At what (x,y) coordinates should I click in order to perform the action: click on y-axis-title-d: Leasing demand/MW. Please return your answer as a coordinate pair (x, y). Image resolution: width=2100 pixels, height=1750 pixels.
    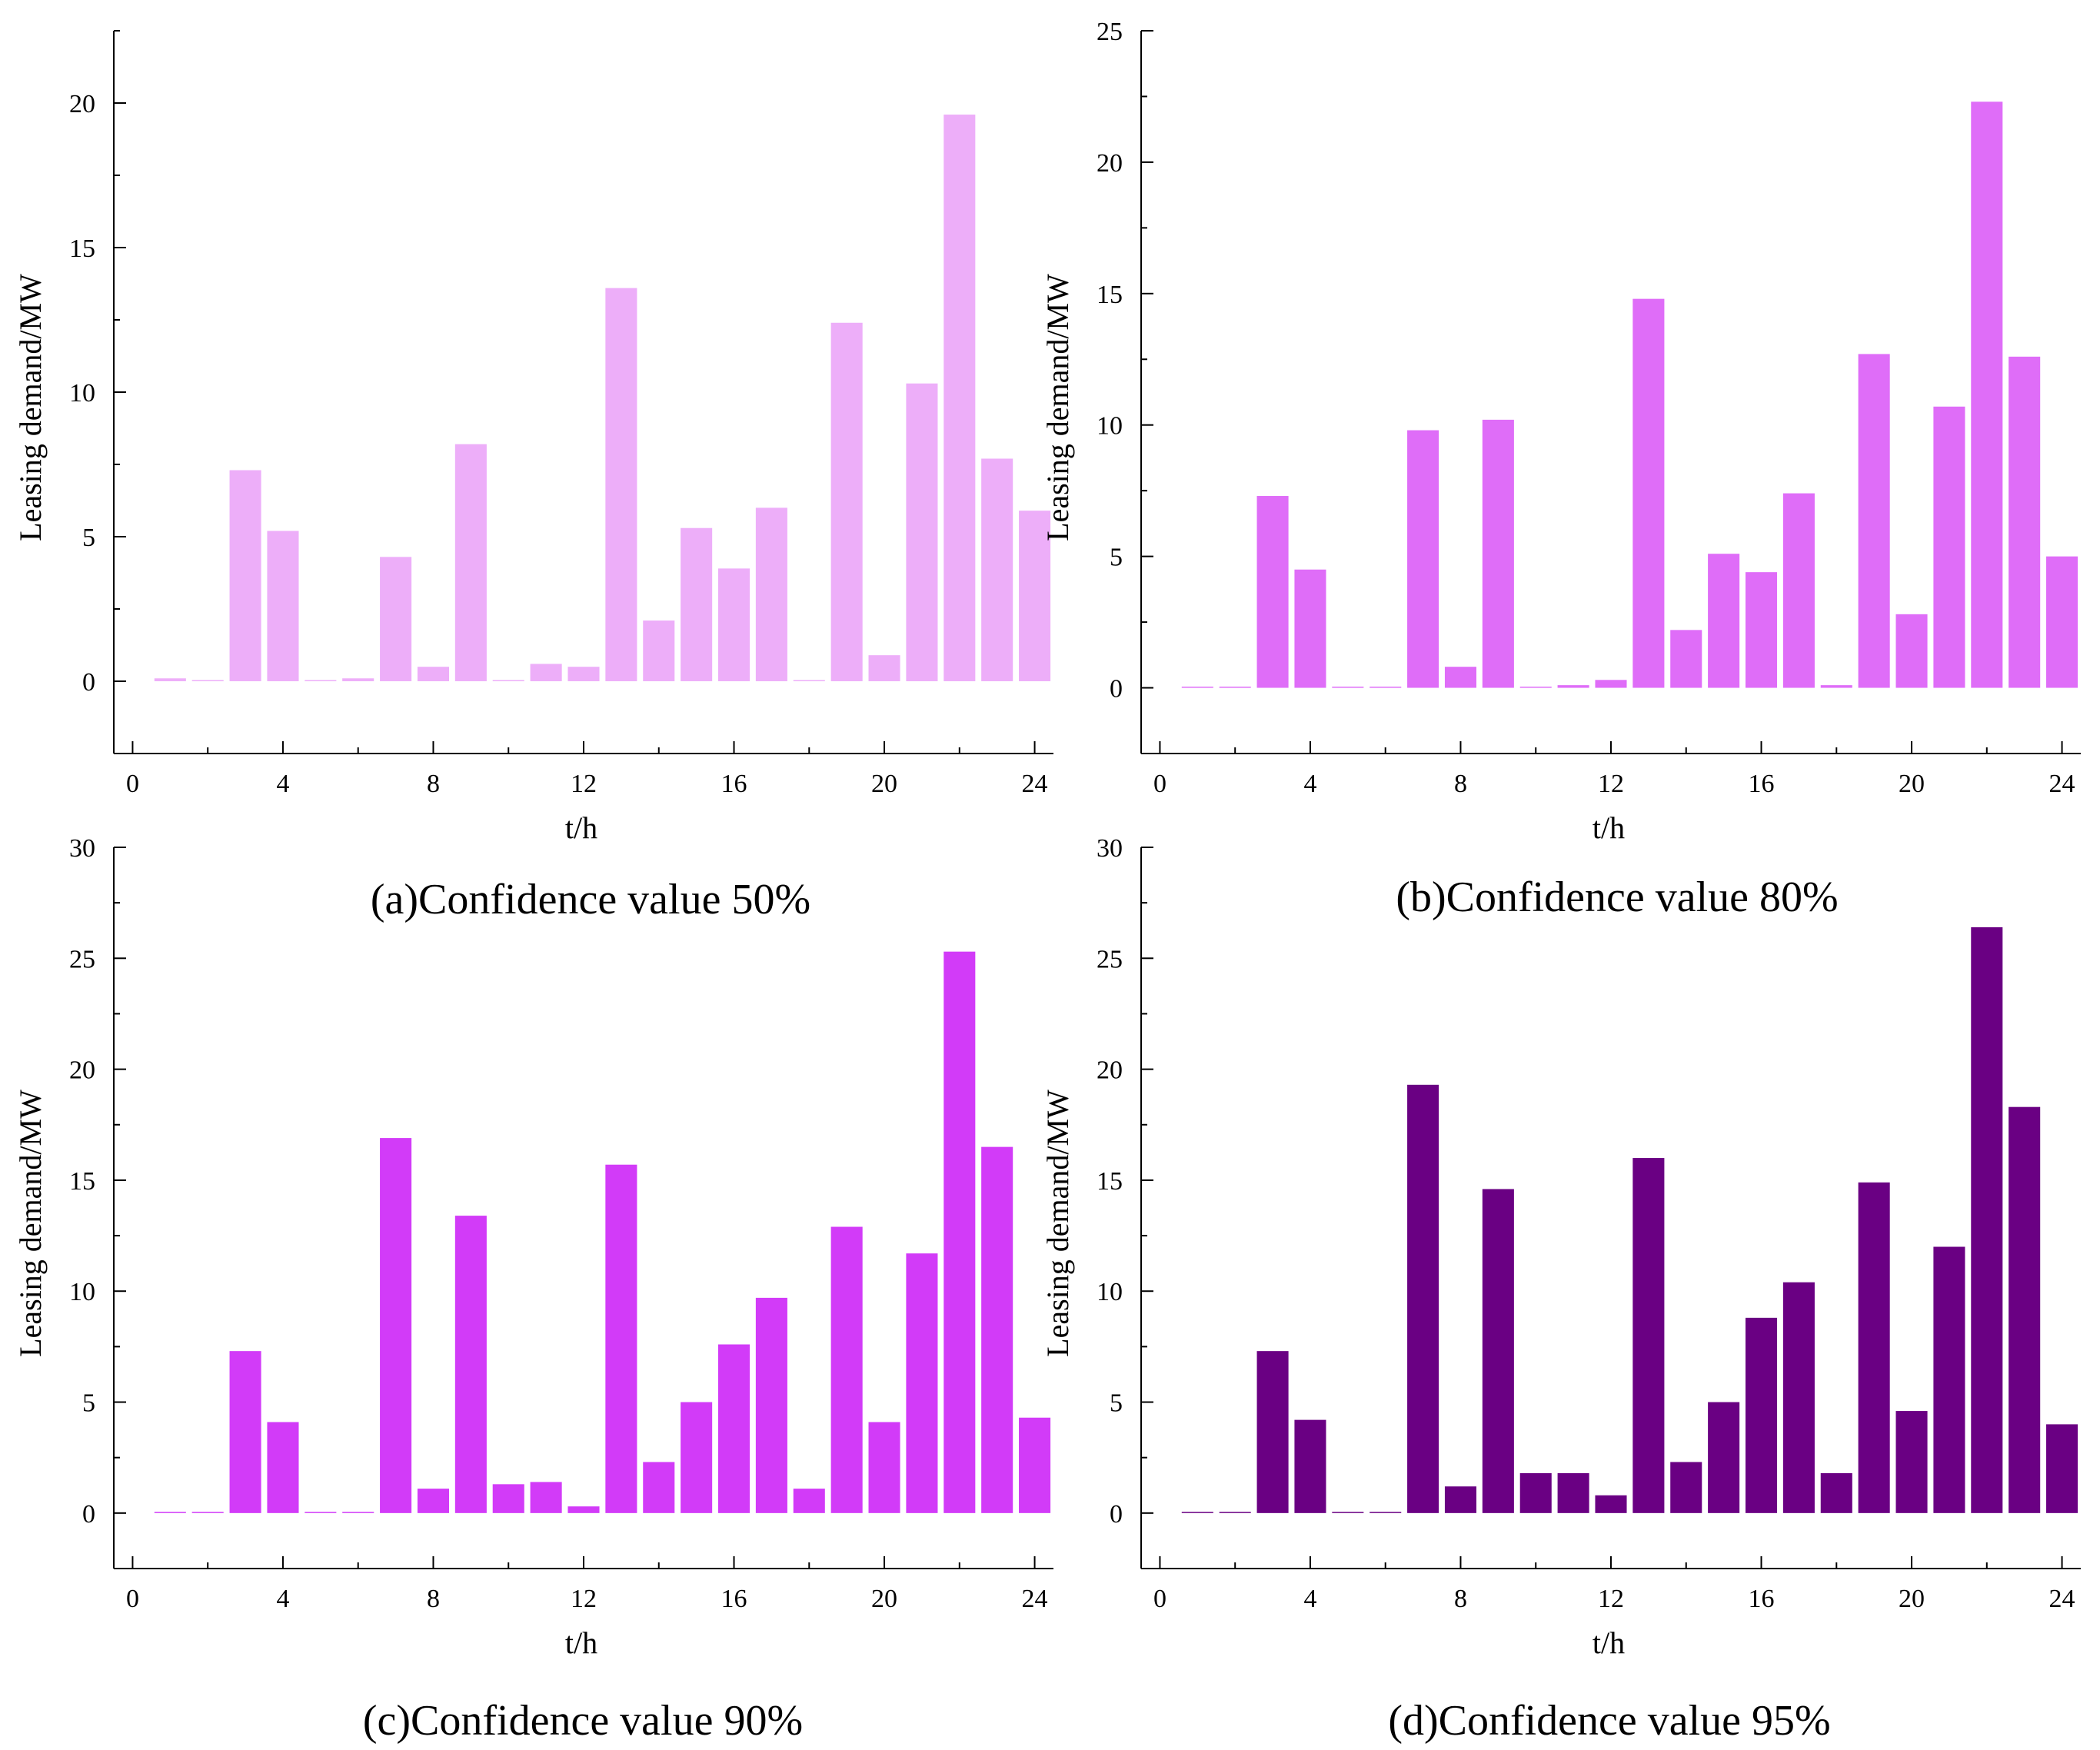
    Looking at the image, I should click on (1058, 1223).